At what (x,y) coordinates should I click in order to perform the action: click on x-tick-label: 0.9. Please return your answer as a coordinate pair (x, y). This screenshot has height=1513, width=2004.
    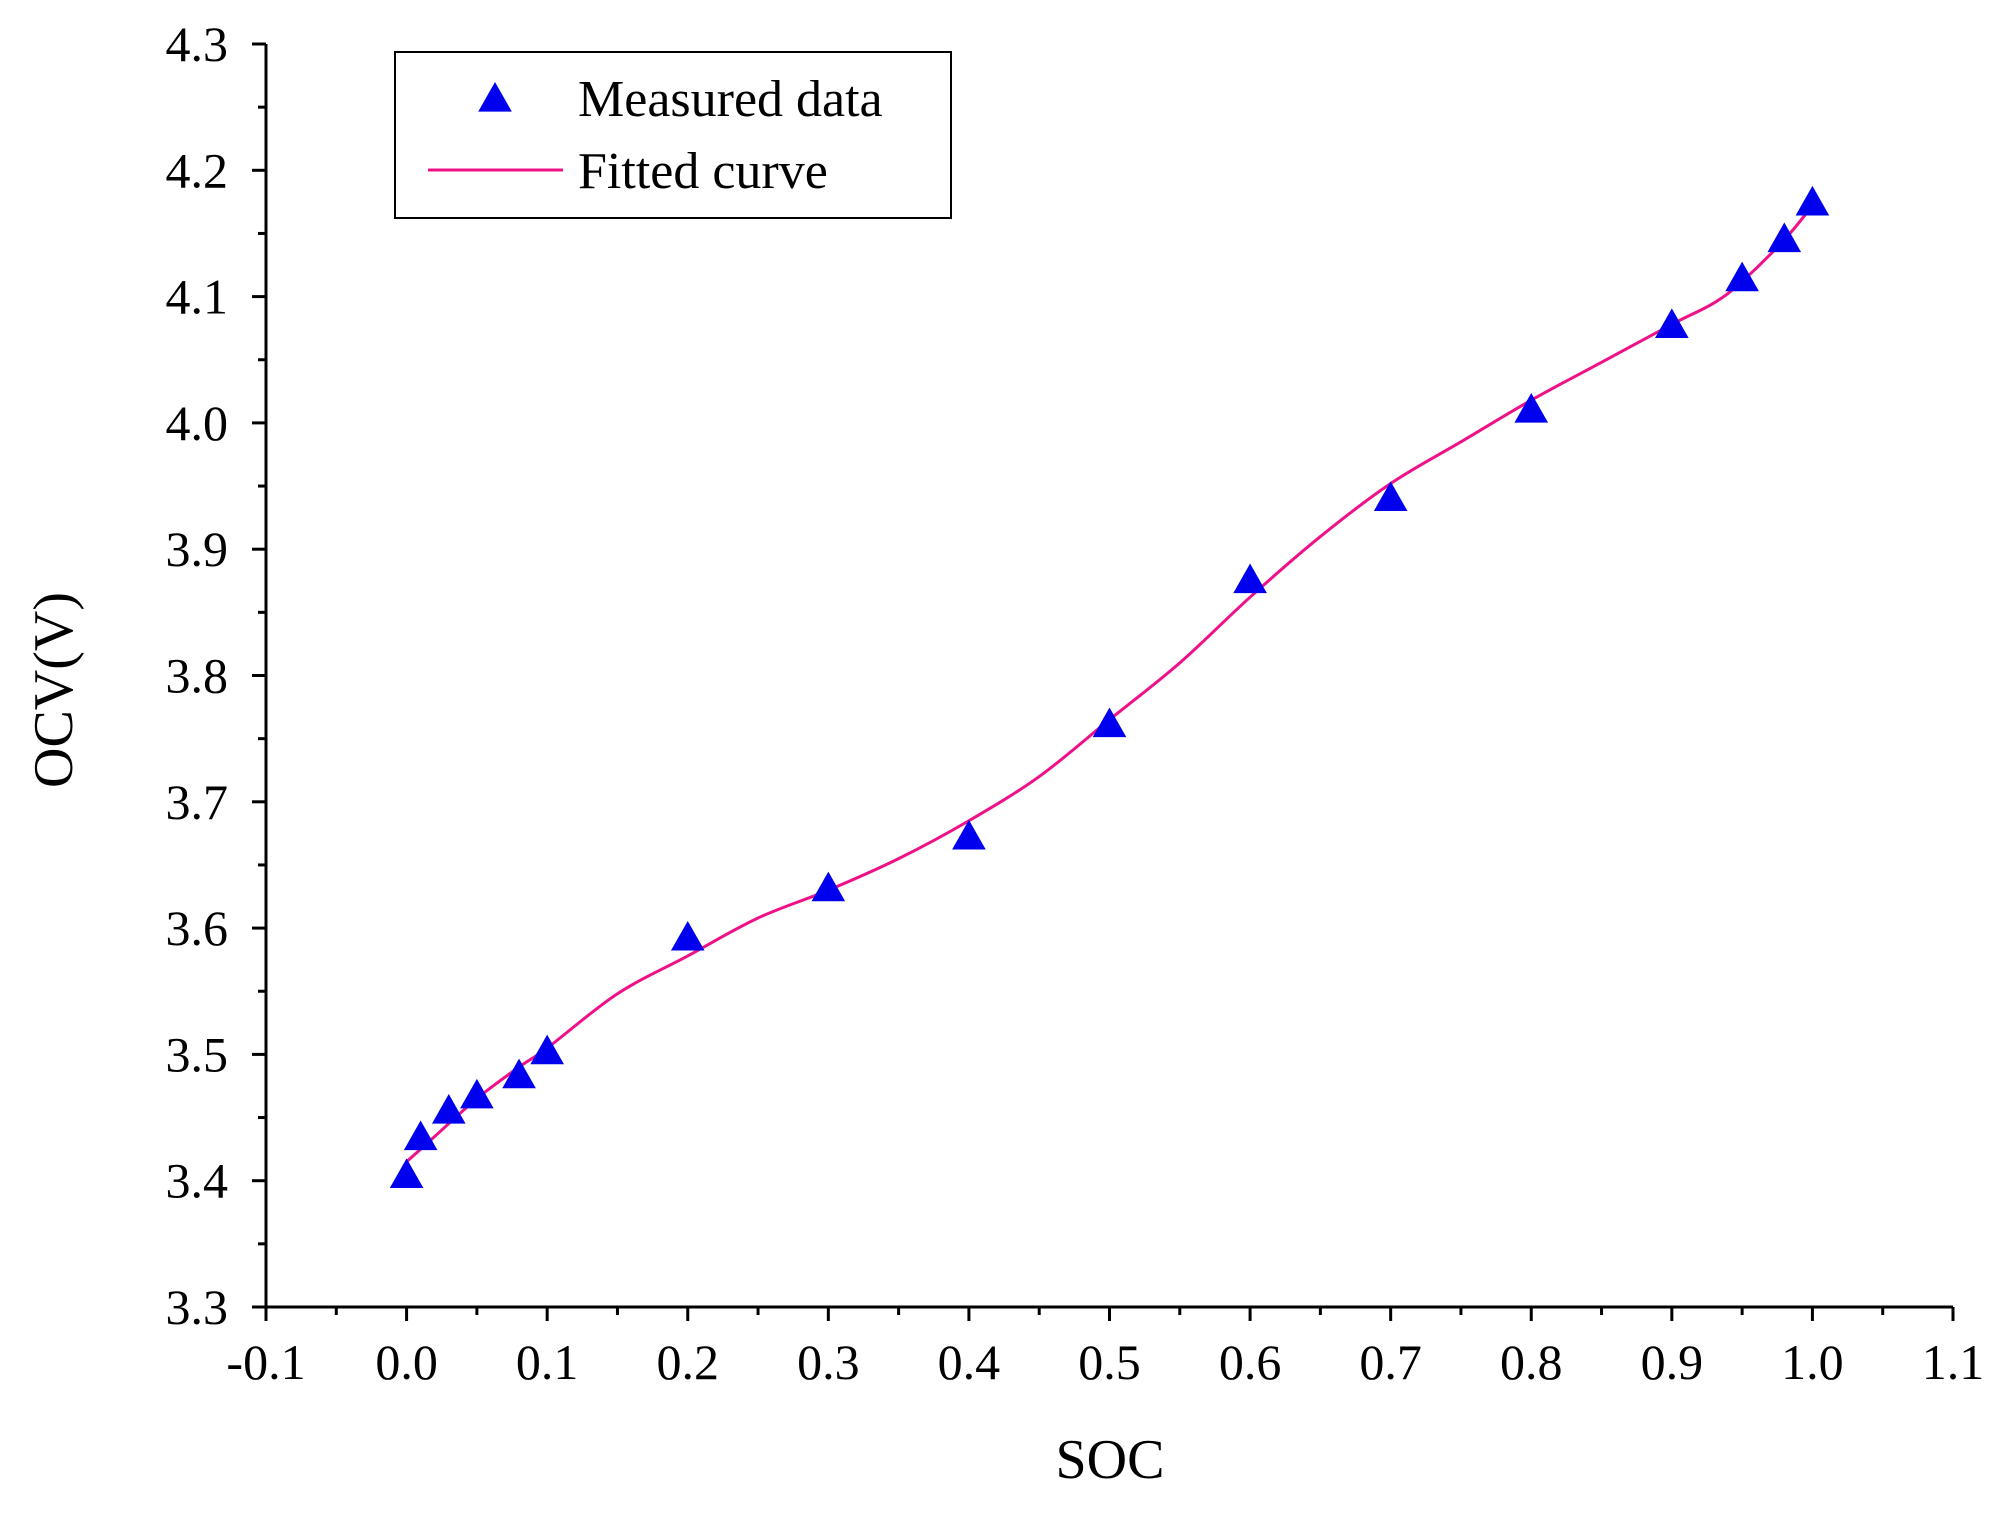
    Looking at the image, I should click on (1672, 1362).